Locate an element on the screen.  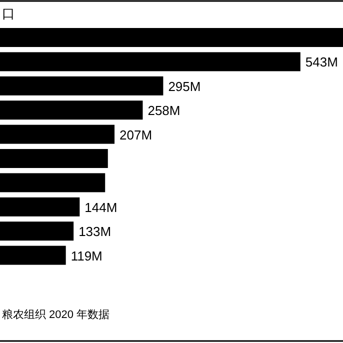
data-label: 144M is located at coordinates (101, 207).